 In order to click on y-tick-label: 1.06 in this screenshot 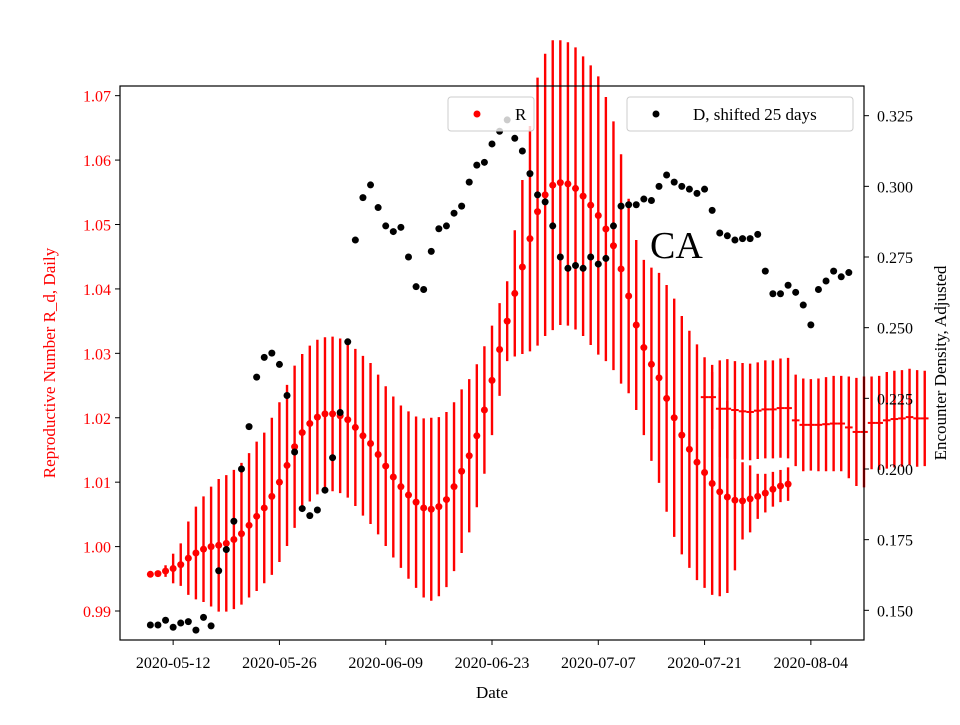, I will do `click(97, 161)`.